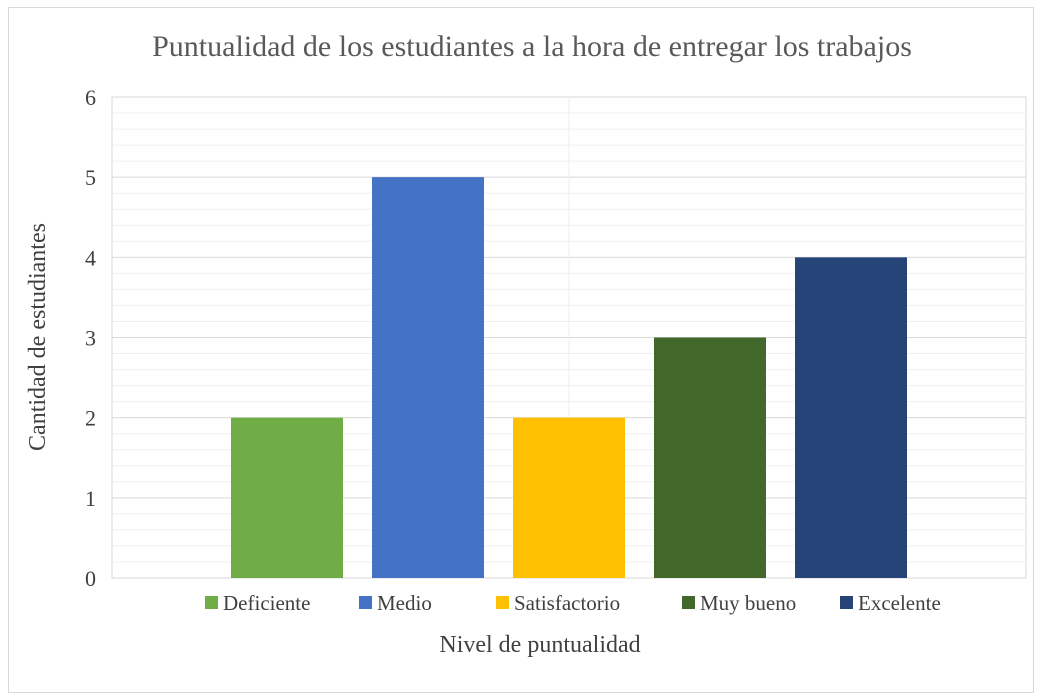  I want to click on bar-satisfactorio, so click(569, 497).